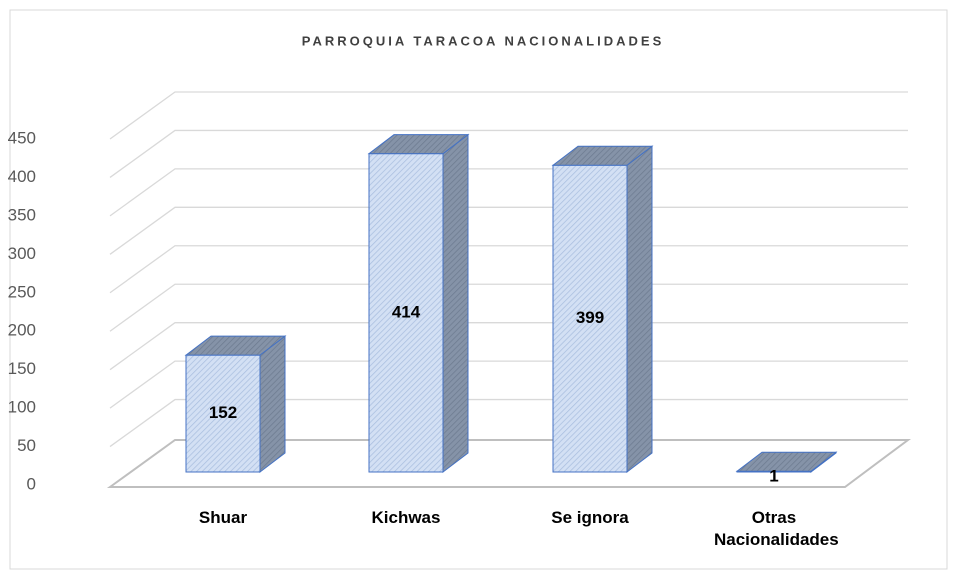  What do you see at coordinates (776, 528) in the screenshot?
I see `x-tick-label: Otras Nacionalidades` at bounding box center [776, 528].